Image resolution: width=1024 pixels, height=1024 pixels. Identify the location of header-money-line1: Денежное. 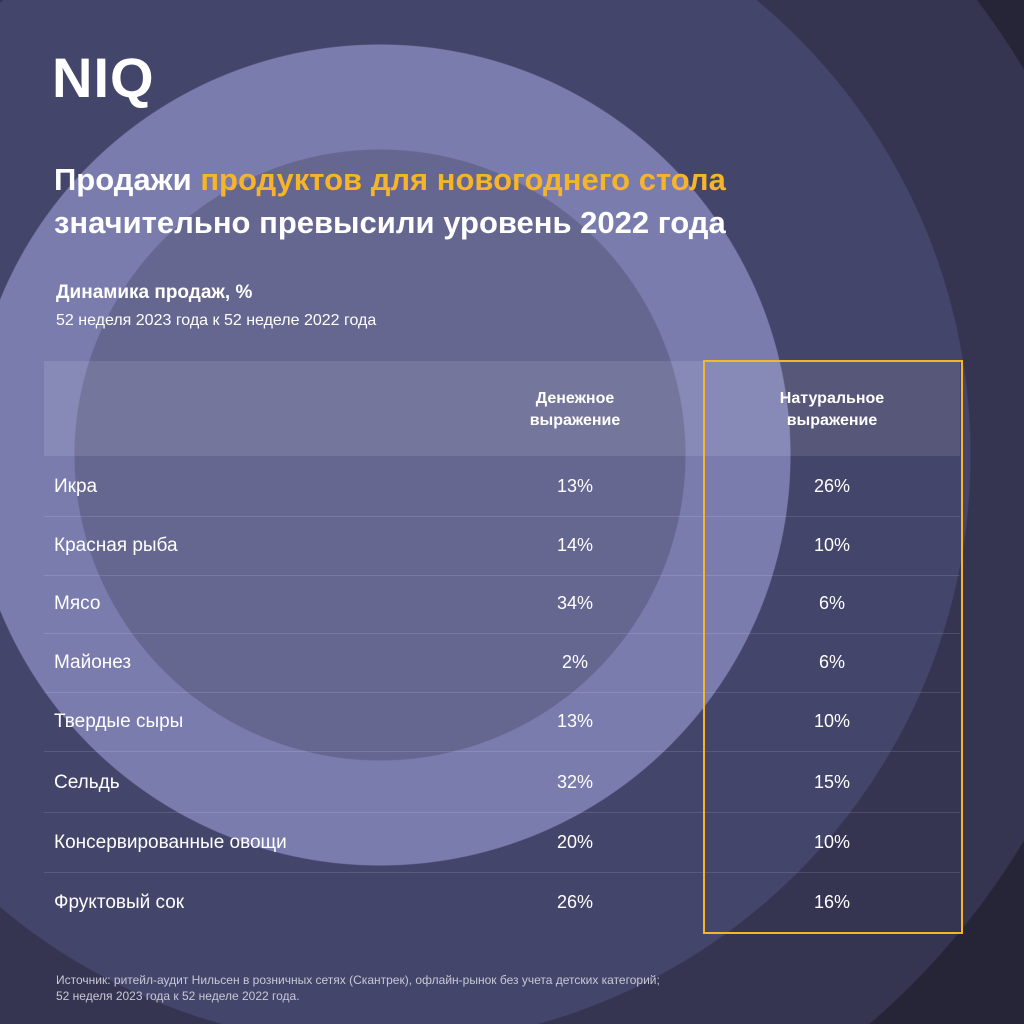
(575, 398).